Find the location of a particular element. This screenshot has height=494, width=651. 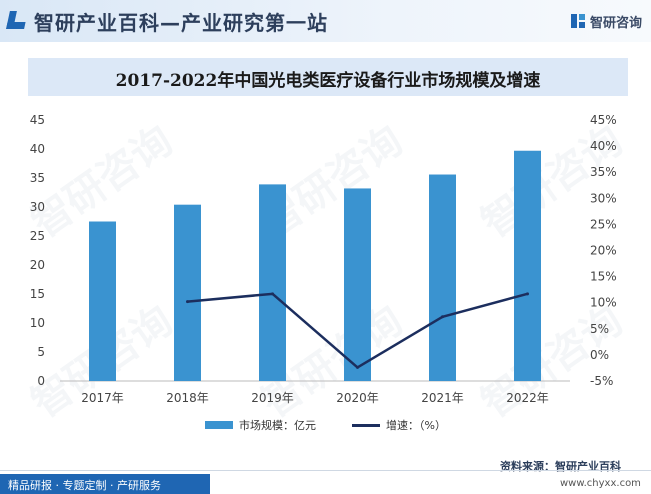

x-tick-label: 2017年 is located at coordinates (102, 398).